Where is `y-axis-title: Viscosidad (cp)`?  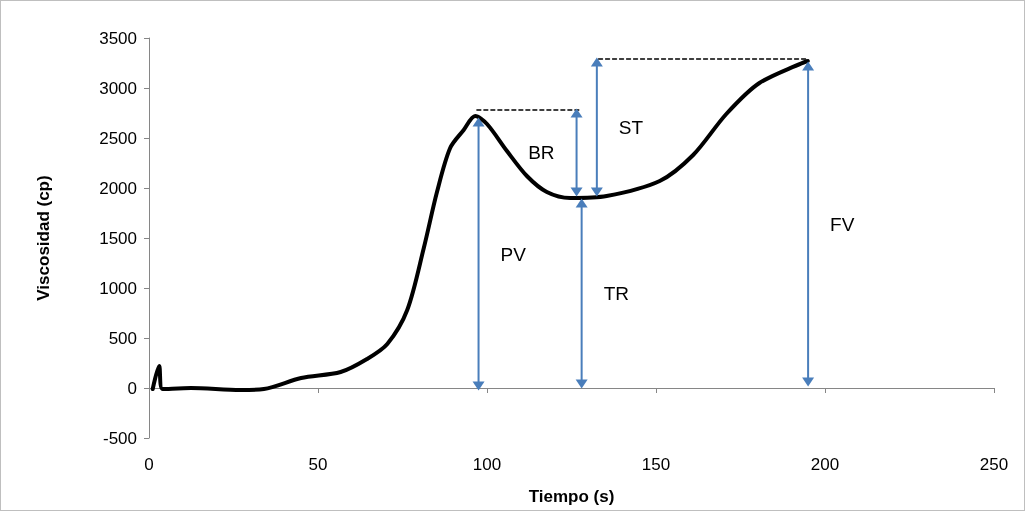 y-axis-title: Viscosidad (cp) is located at coordinates (43, 238).